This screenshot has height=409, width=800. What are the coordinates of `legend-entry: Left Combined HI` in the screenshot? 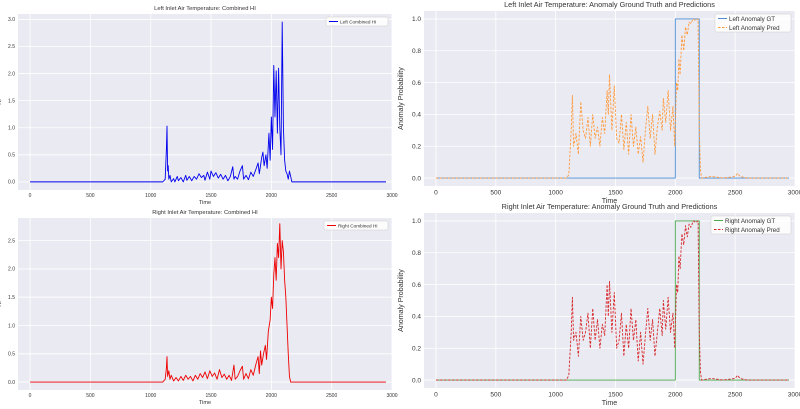 It's located at (358, 21).